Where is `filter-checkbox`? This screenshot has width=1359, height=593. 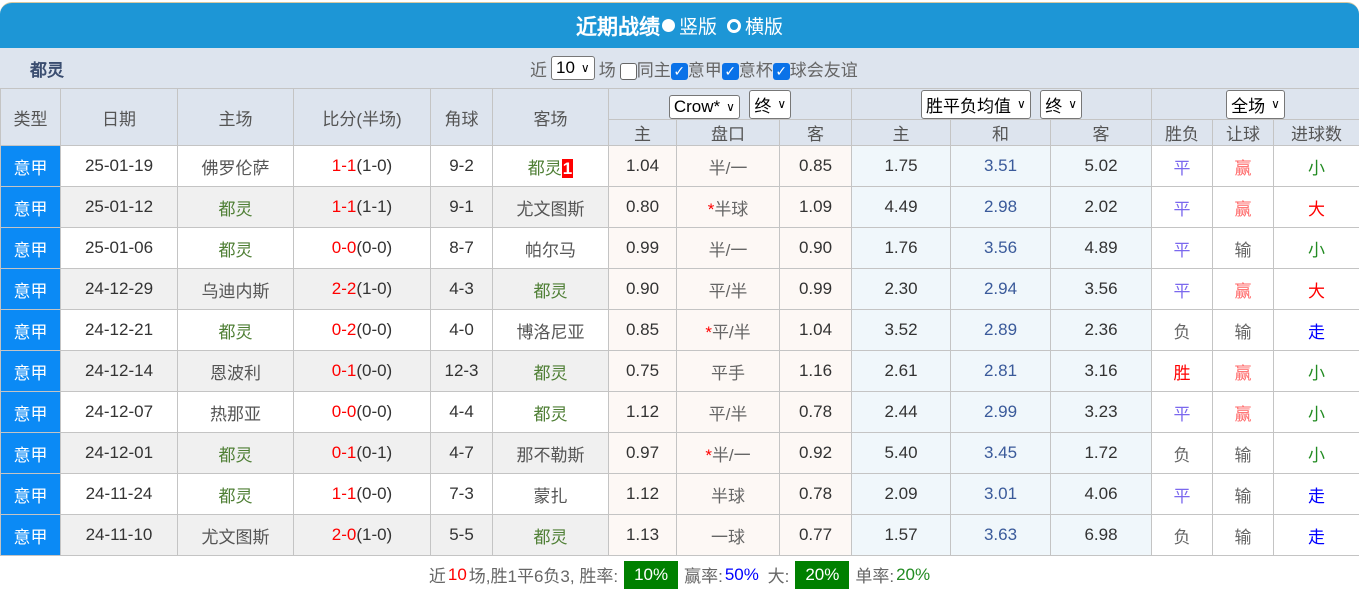 filter-checkbox is located at coordinates (628, 71).